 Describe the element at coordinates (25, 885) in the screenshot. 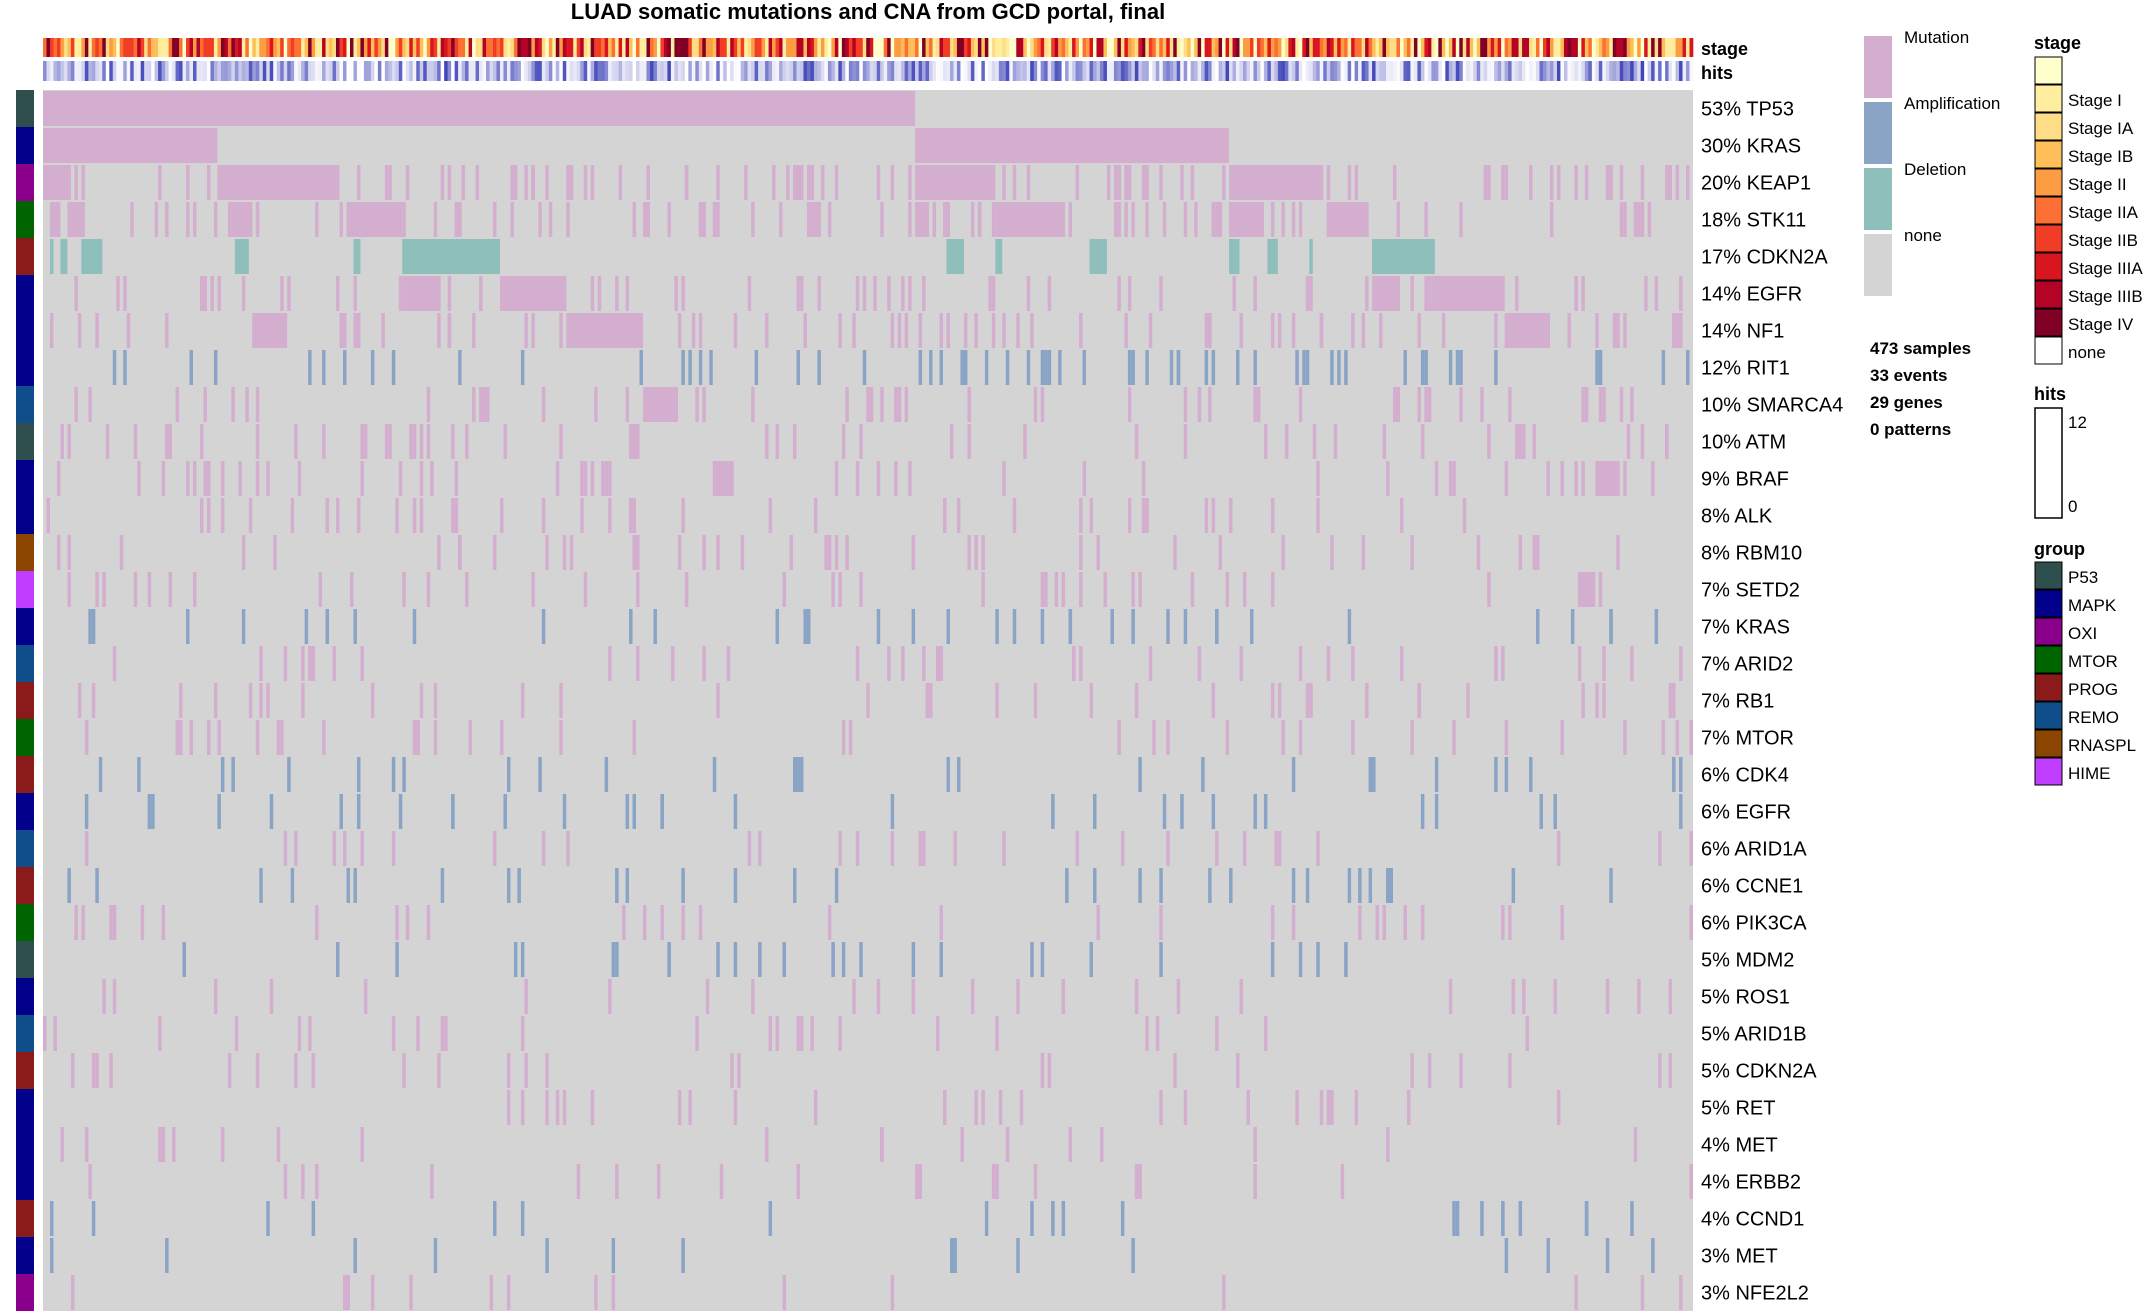

I see `gene-group-cell` at that location.